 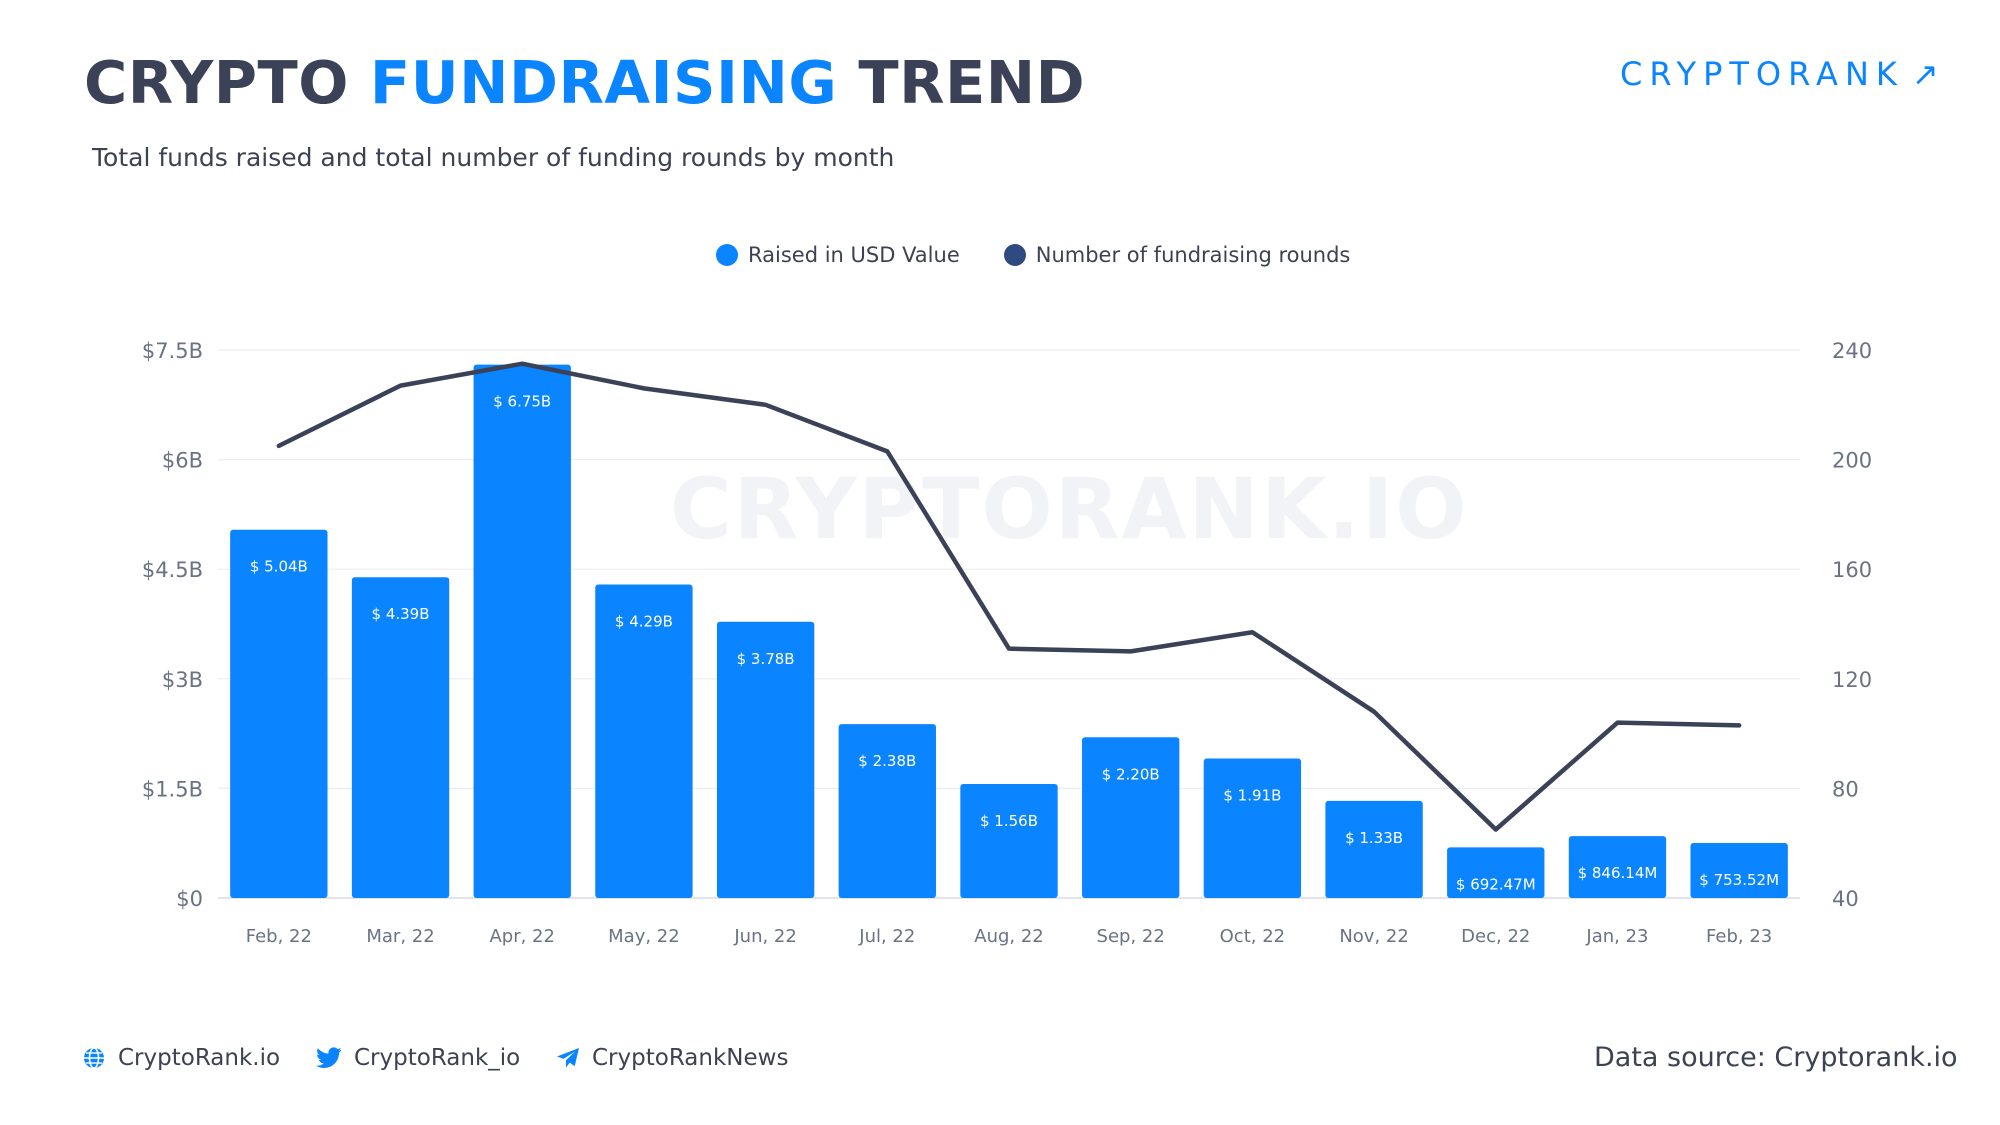 I want to click on bar-value-label: $ 846.14M, so click(x=1618, y=873).